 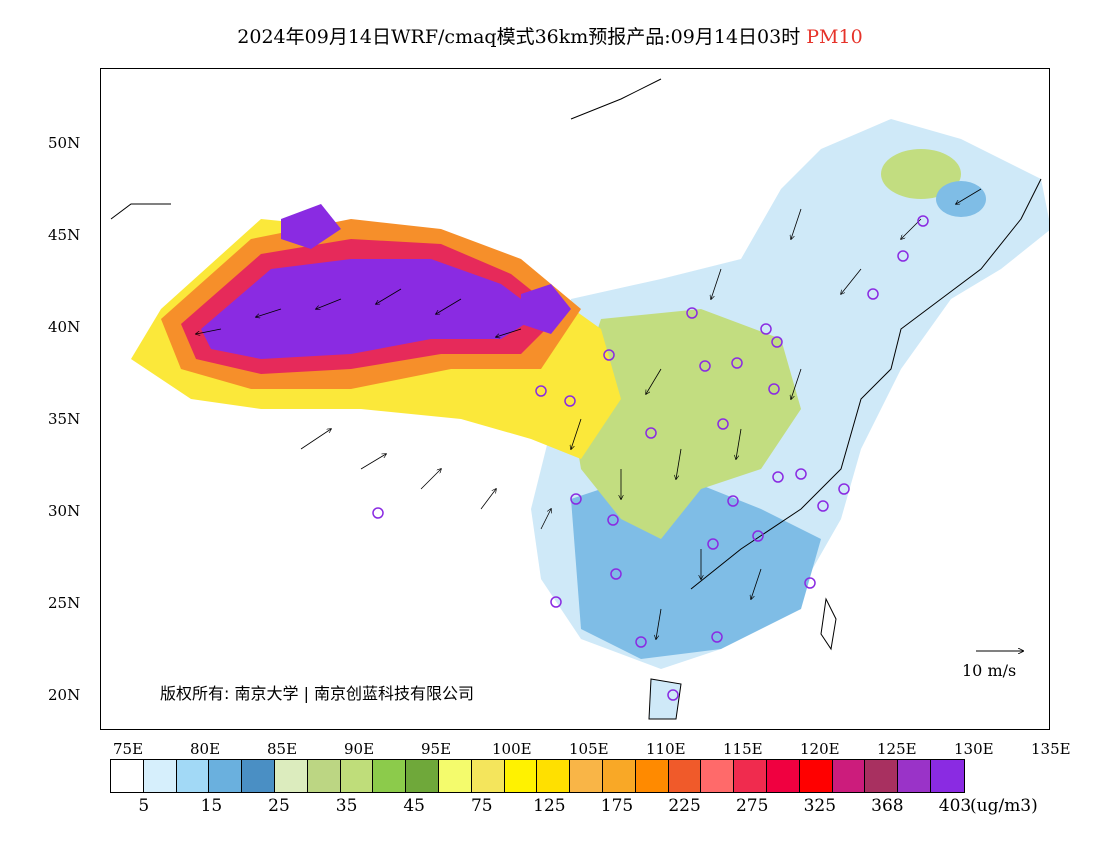 I want to click on lon-label-110: 110E, so click(x=666, y=749).